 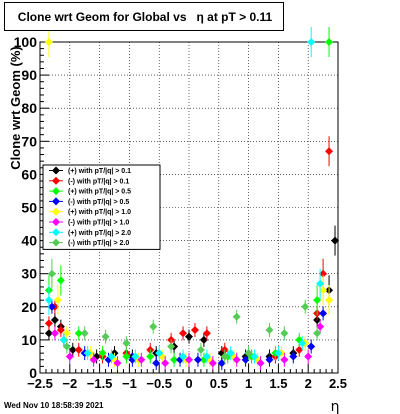 What do you see at coordinates (29, 108) in the screenshot?
I see `y-tick-label: 80` at bounding box center [29, 108].